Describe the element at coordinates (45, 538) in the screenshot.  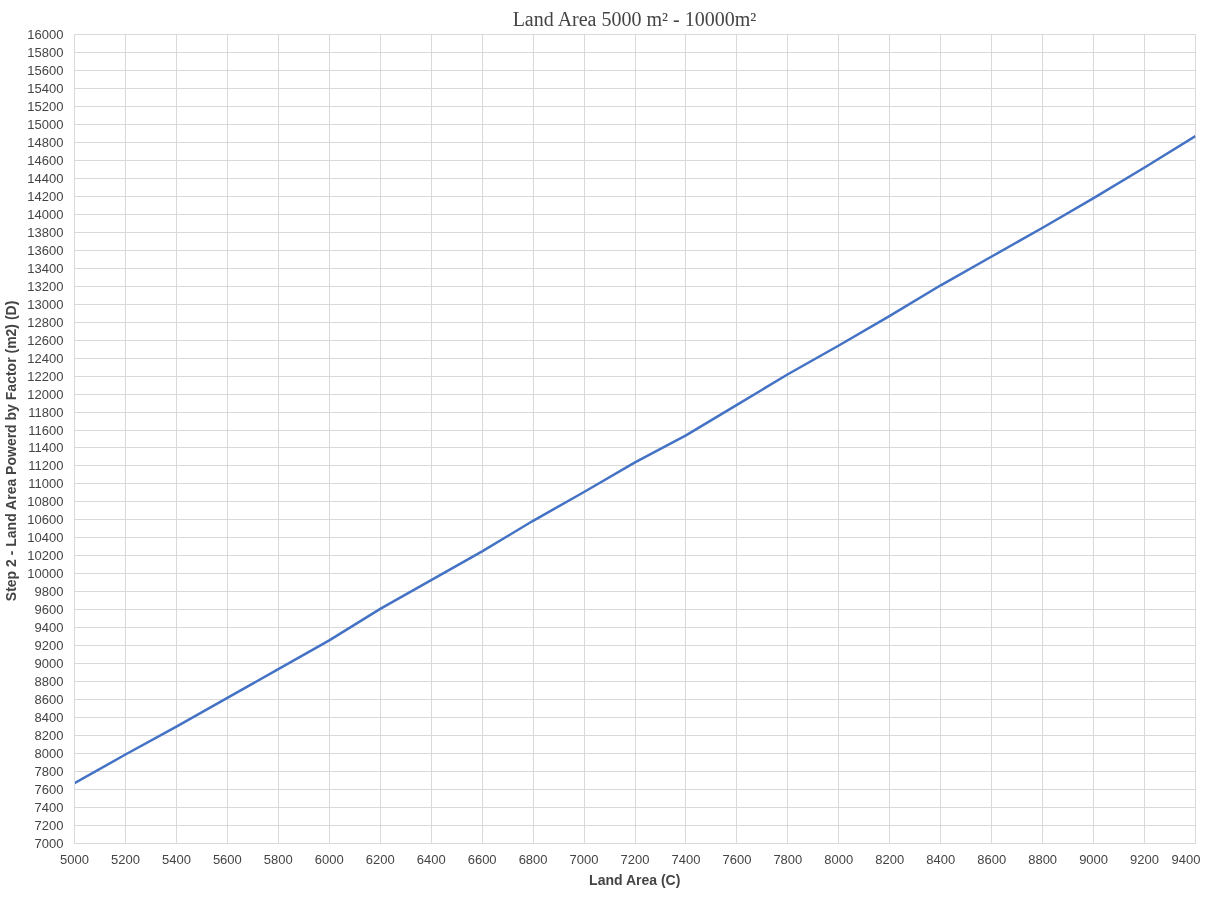
I see `y-tick-label: 10400` at that location.